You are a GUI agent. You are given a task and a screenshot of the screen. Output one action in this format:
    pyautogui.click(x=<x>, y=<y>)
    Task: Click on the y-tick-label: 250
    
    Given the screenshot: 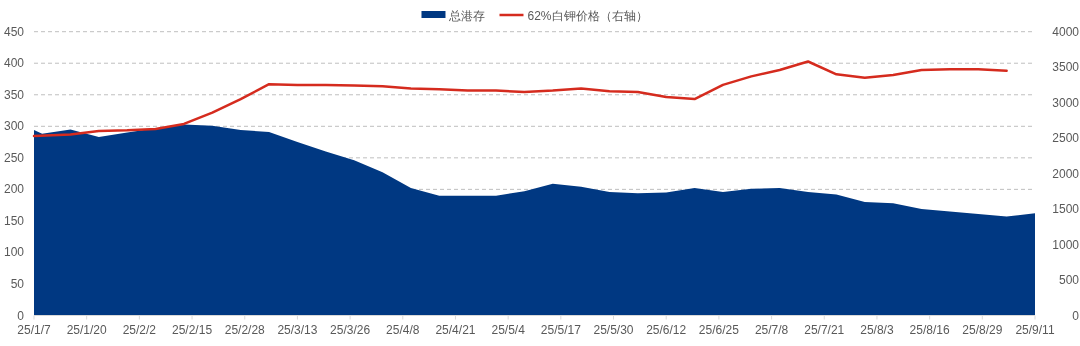 What is the action you would take?
    pyautogui.click(x=14, y=157)
    